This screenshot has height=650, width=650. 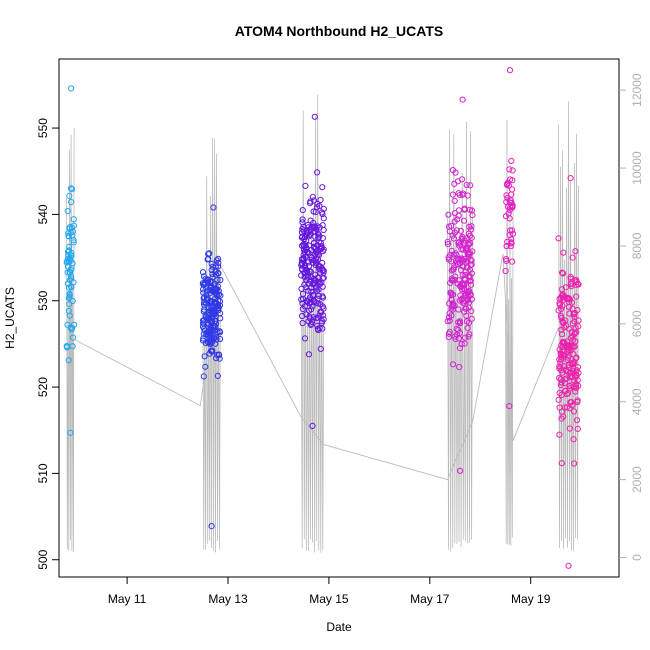 I want to click on x-axis-label: Date, so click(x=339, y=627).